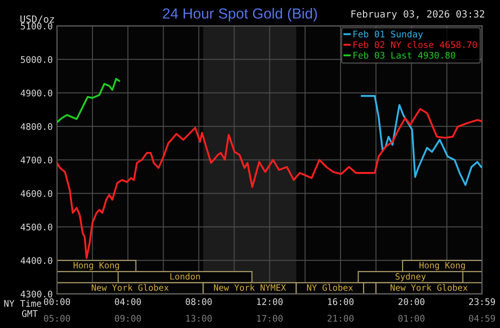 This screenshot has height=328, width=500. What do you see at coordinates (417, 15) in the screenshot?
I see `text: February 03, 2026 03:32` at bounding box center [417, 15].